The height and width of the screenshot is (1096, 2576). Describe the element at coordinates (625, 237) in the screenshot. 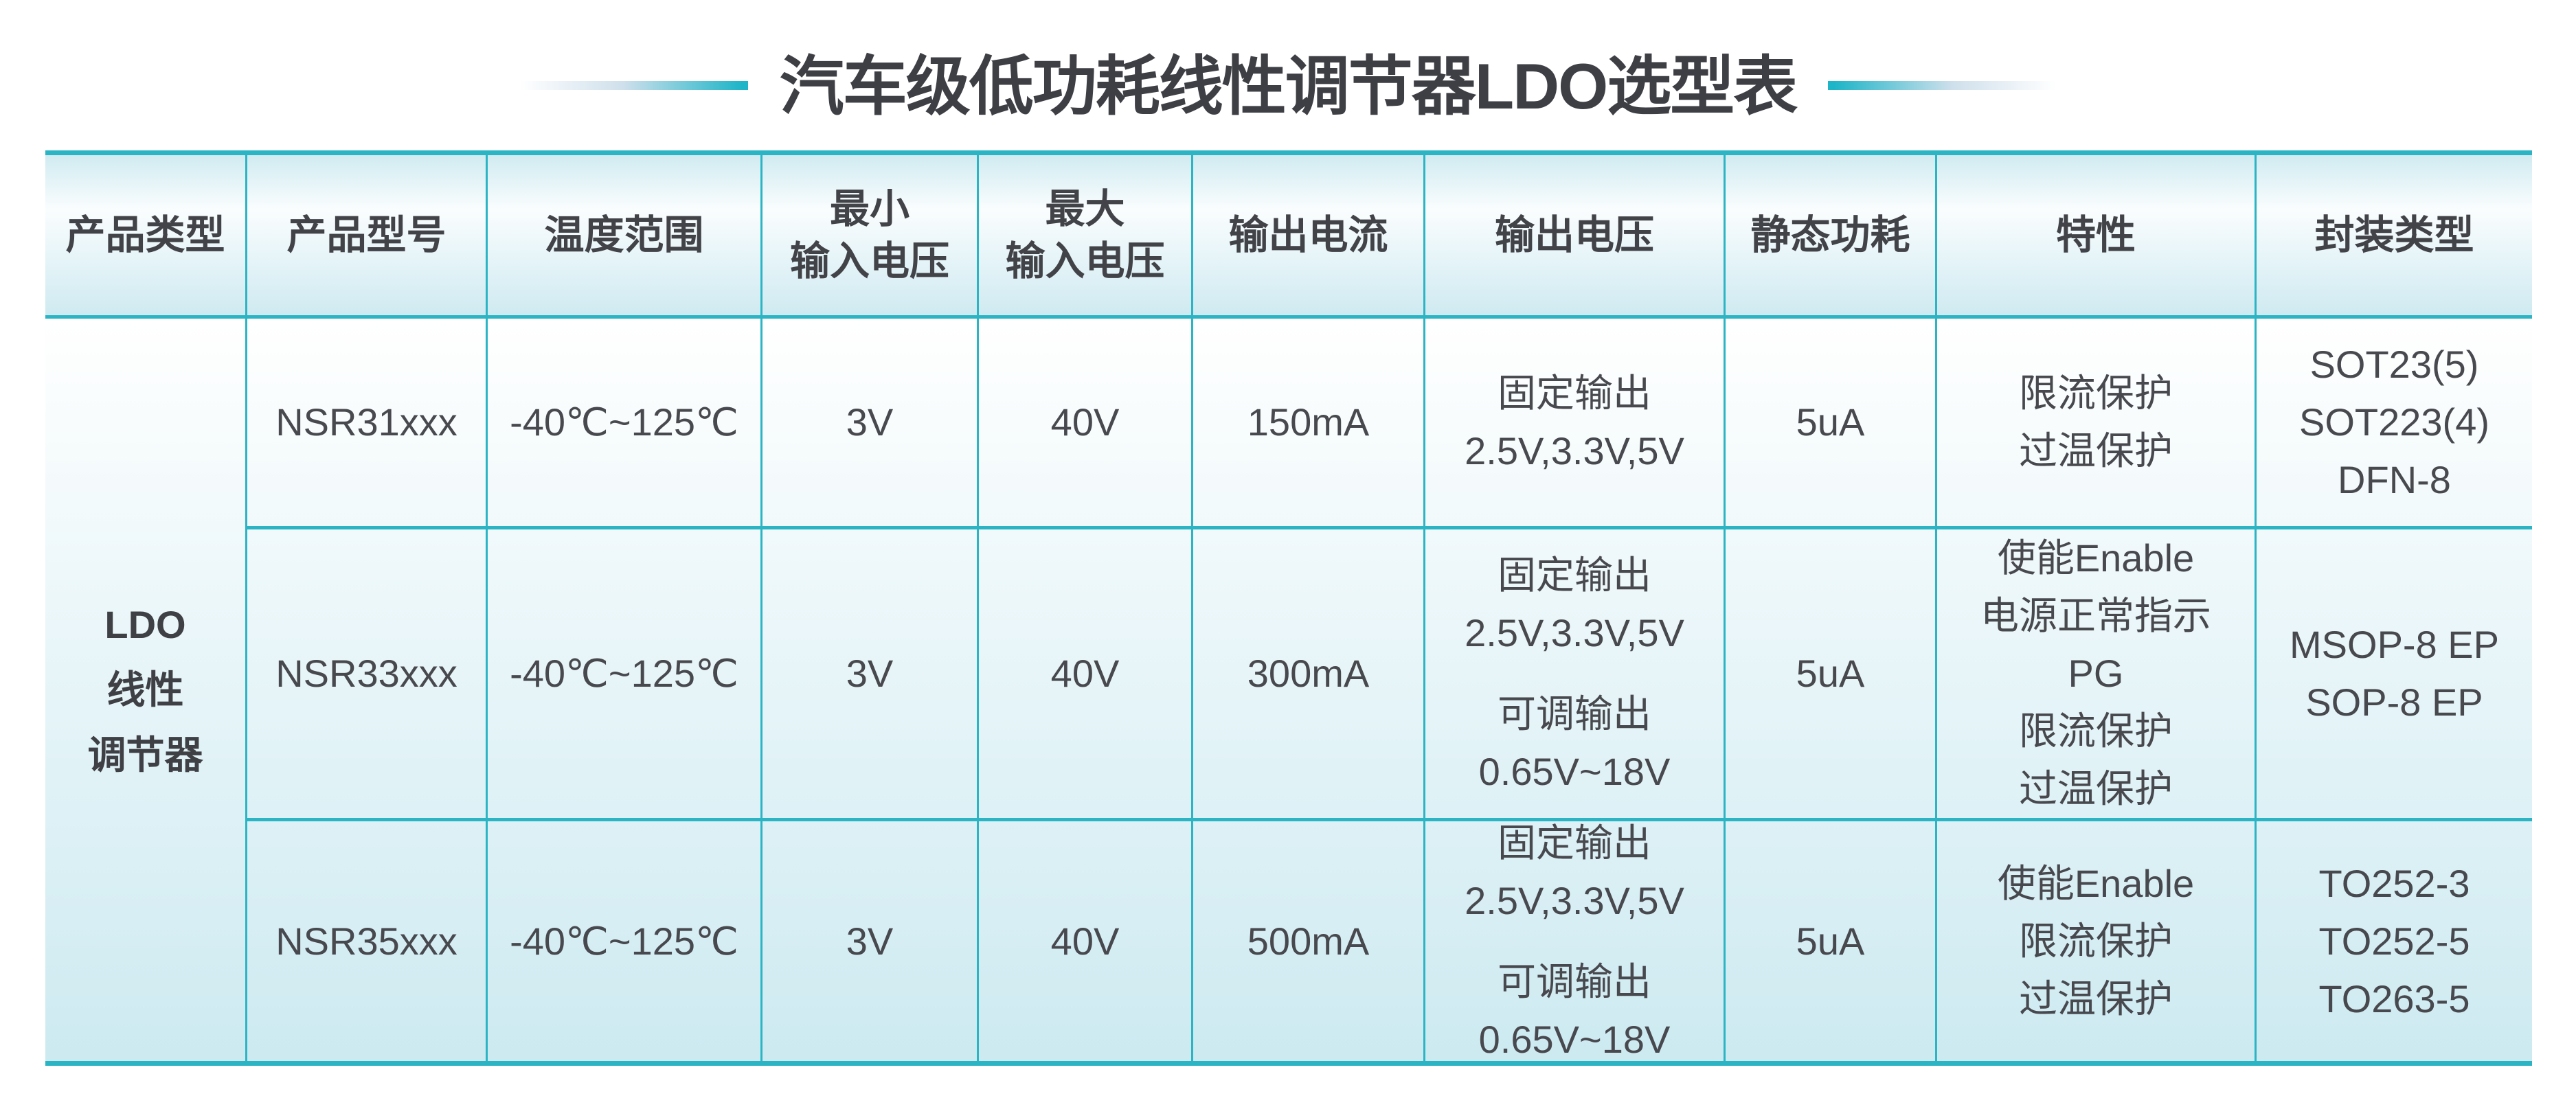

I see `header-temp-range: 温度范围` at that location.